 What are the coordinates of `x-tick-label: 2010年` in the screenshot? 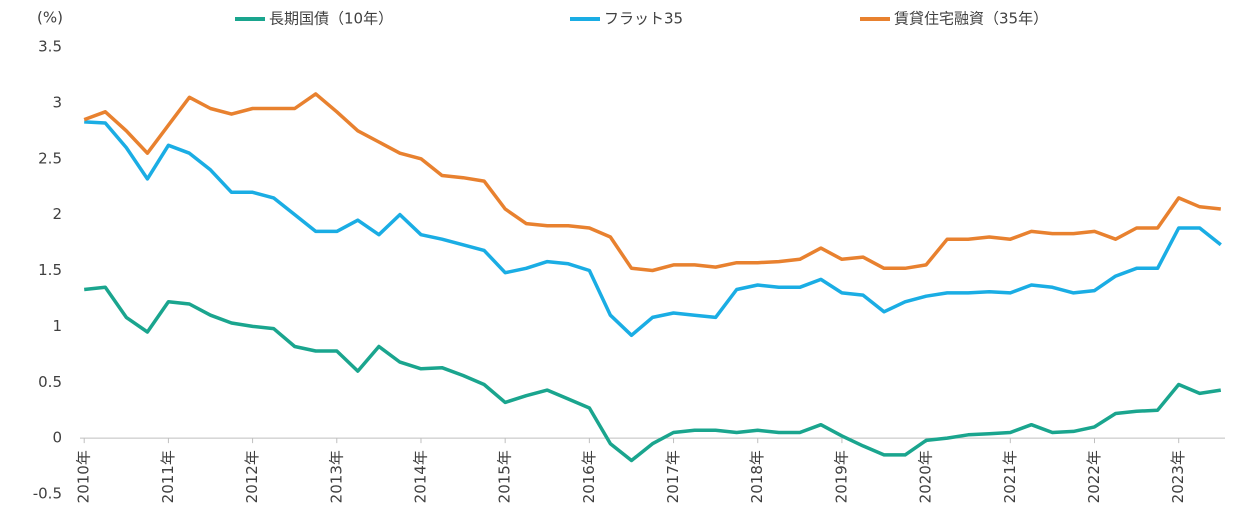 It's located at (84, 476).